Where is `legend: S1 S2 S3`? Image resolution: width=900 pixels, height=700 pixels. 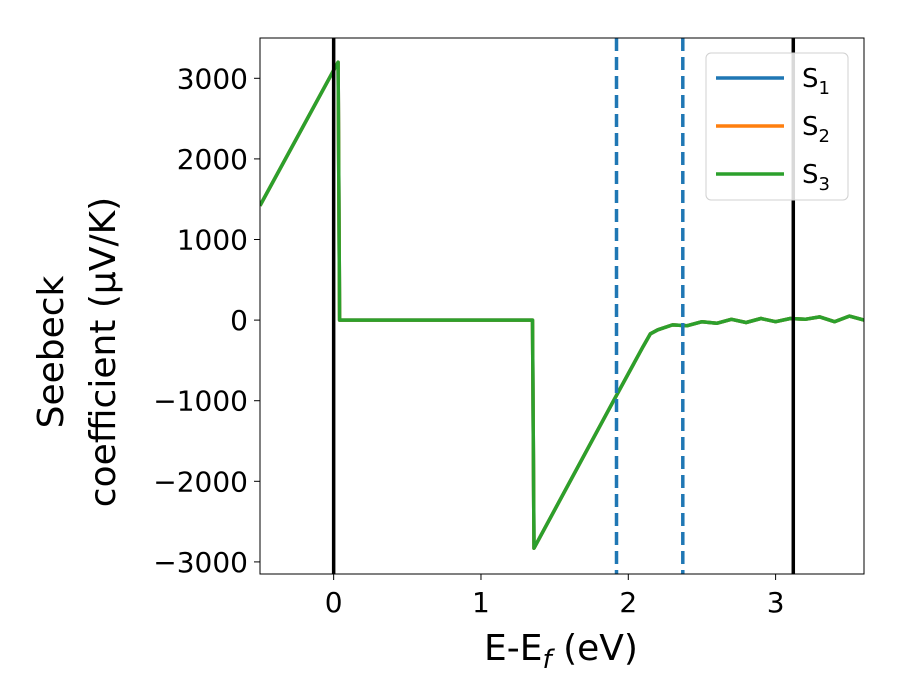 legend: S1 S2 S3 is located at coordinates (777, 126).